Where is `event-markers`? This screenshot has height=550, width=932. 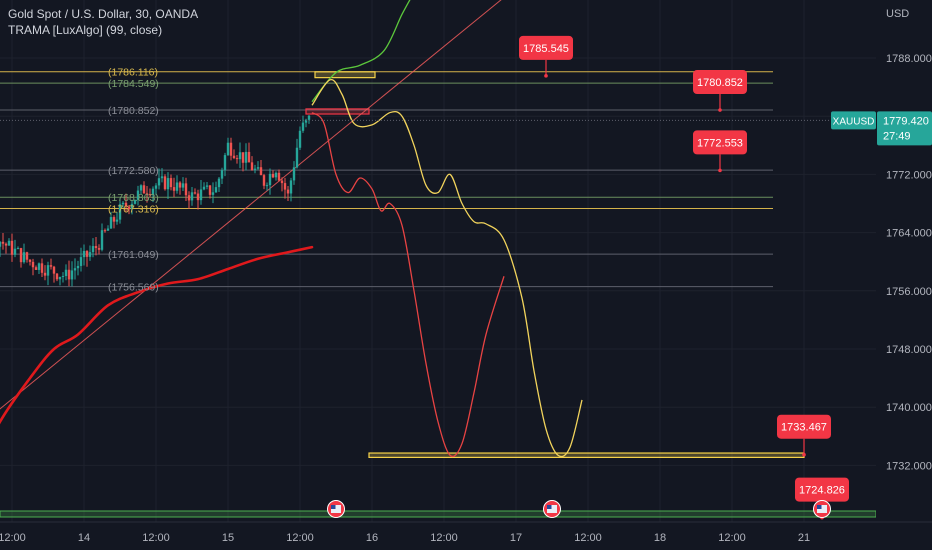
event-markers is located at coordinates (579, 509).